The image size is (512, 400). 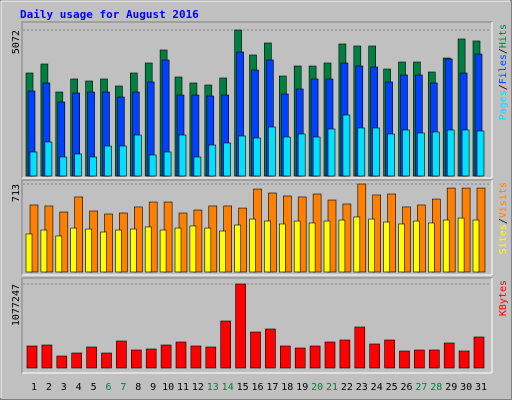 What do you see at coordinates (123, 387) in the screenshot?
I see `x-tick-label: 7` at bounding box center [123, 387].